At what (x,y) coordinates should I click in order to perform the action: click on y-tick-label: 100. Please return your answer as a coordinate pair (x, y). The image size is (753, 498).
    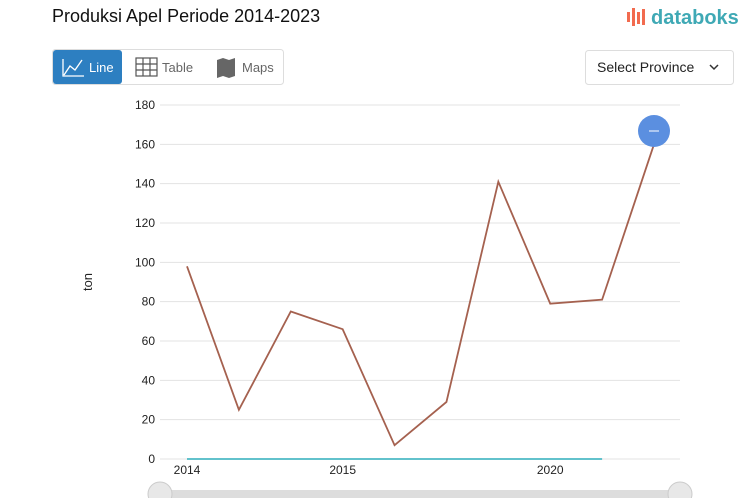
    Looking at the image, I should click on (145, 262).